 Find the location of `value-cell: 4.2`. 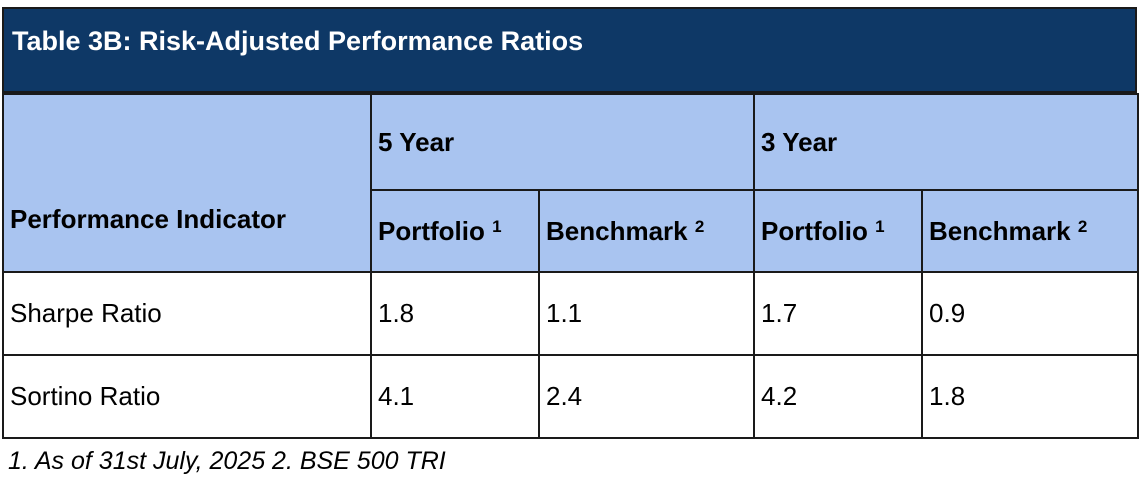

value-cell: 4.2 is located at coordinates (838, 396).